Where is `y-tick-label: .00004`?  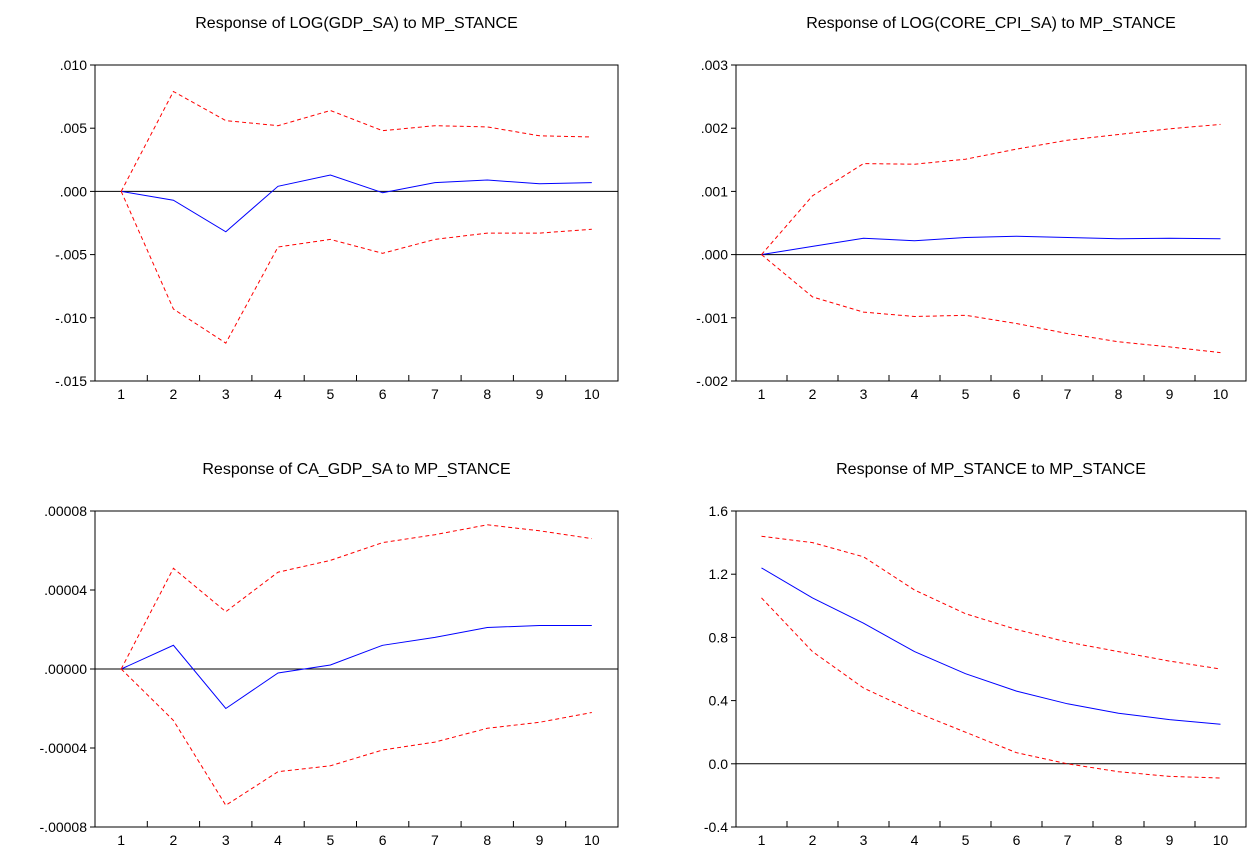 y-tick-label: .00004 is located at coordinates (65, 590).